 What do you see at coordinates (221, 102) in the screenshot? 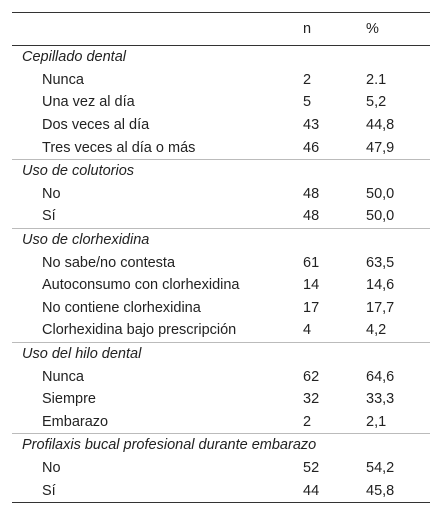
I see `item-row: Una vez al día 5 5,2` at bounding box center [221, 102].